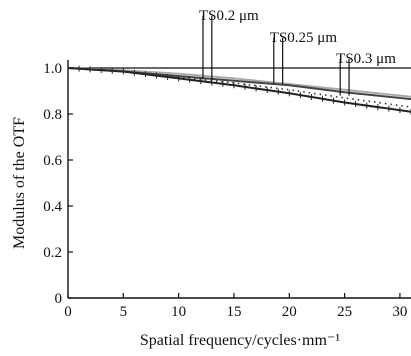 This screenshot has width=411, height=356. What do you see at coordinates (366, 59) in the screenshot?
I see `annotation-label: TS0.3 μm` at bounding box center [366, 59].